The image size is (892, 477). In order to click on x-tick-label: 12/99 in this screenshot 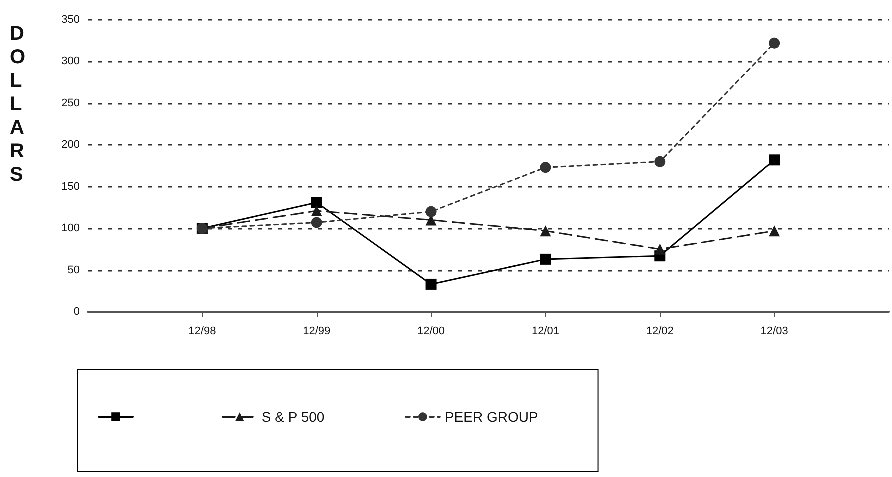, I will do `click(317, 332)`.